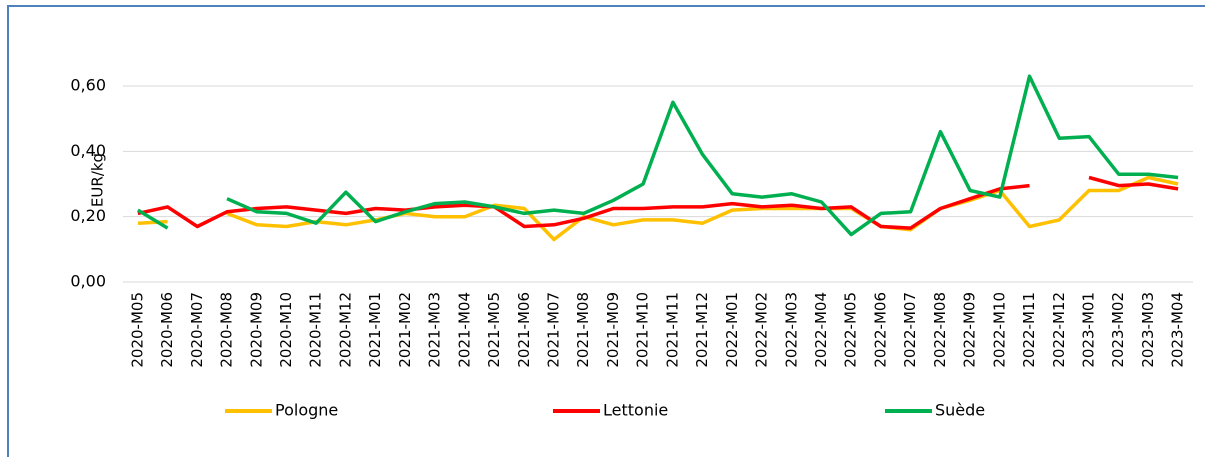 This screenshot has width=1206, height=457. Describe the element at coordinates (1148, 330) in the screenshot. I see `x-tick-label: 2023-M03` at that location.